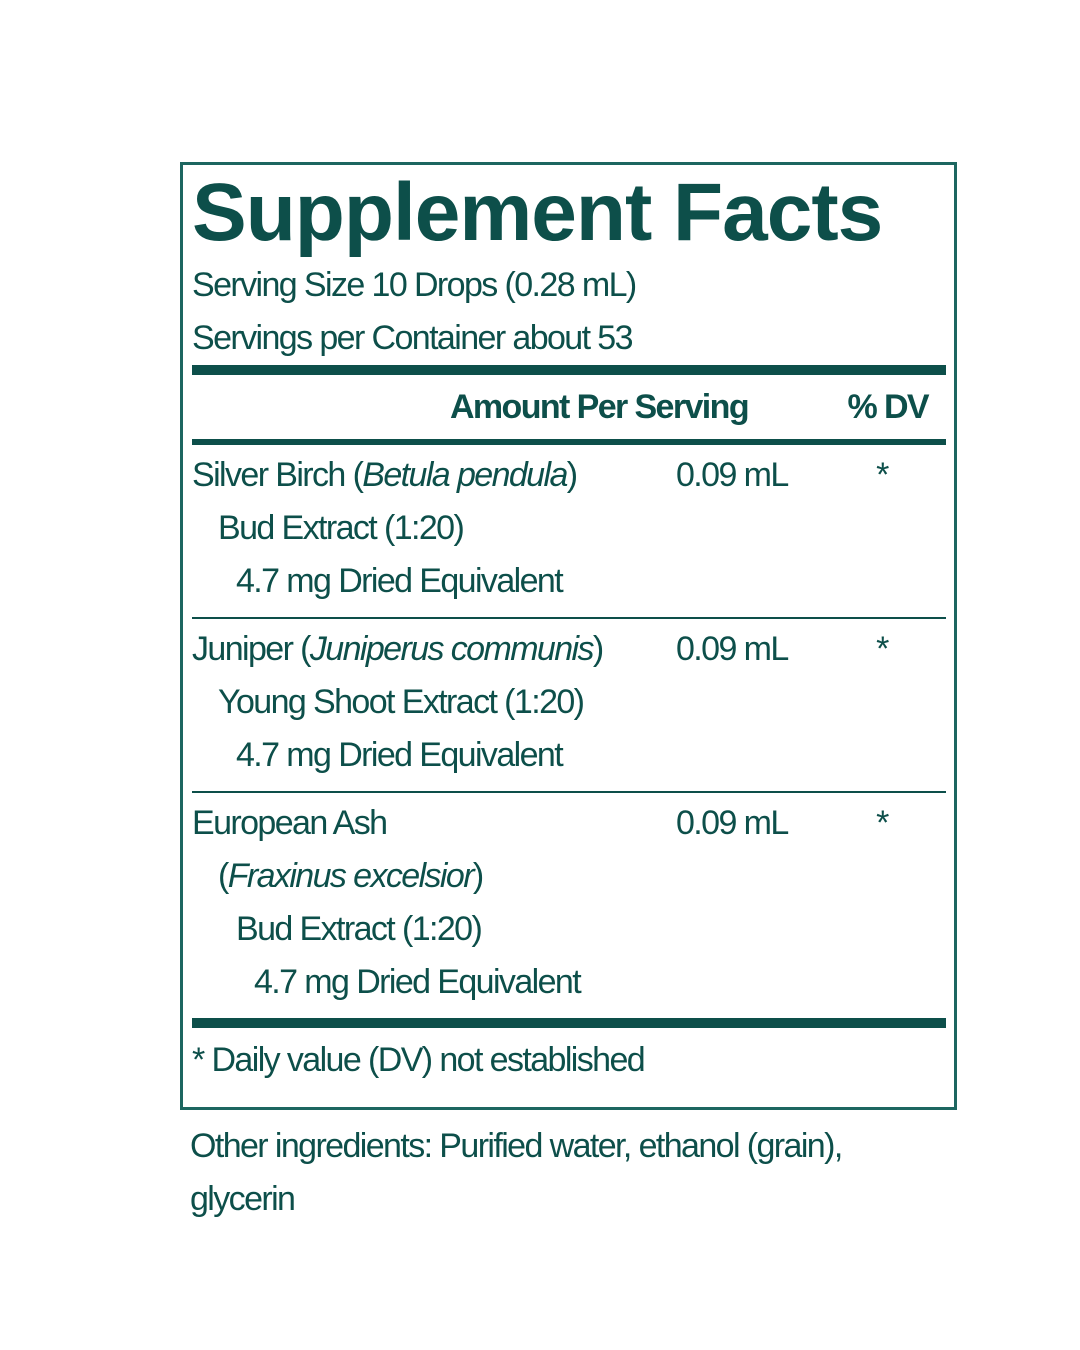 Image resolution: width=1080 pixels, height=1350 pixels. Describe the element at coordinates (401, 702) in the screenshot. I see `text: Young Shoot Extract (1:20)` at that location.